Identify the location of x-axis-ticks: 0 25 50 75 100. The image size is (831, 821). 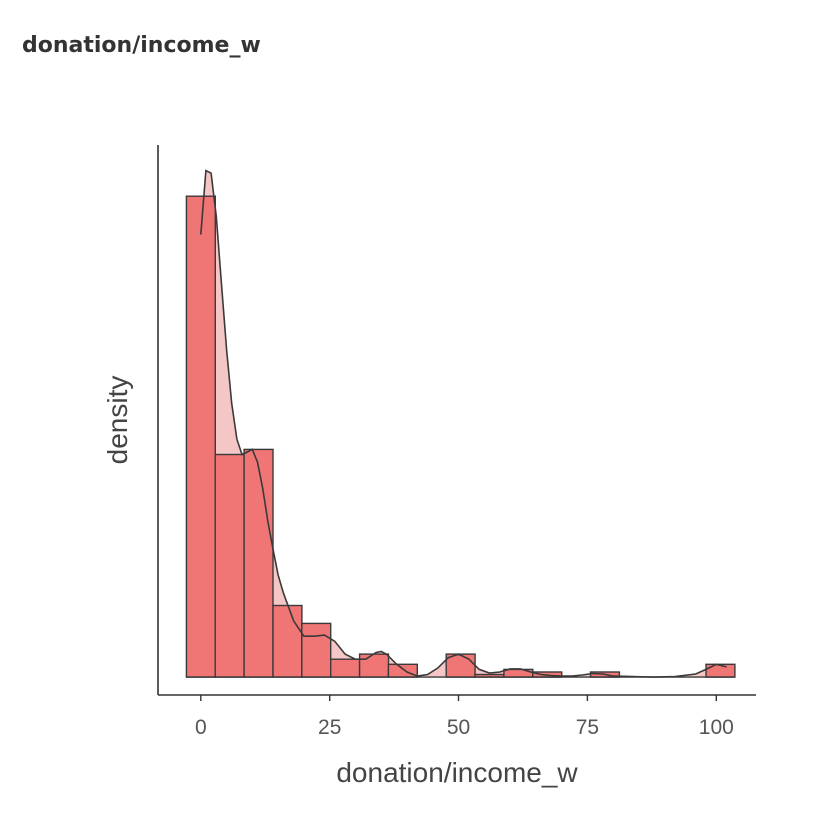
(464, 717).